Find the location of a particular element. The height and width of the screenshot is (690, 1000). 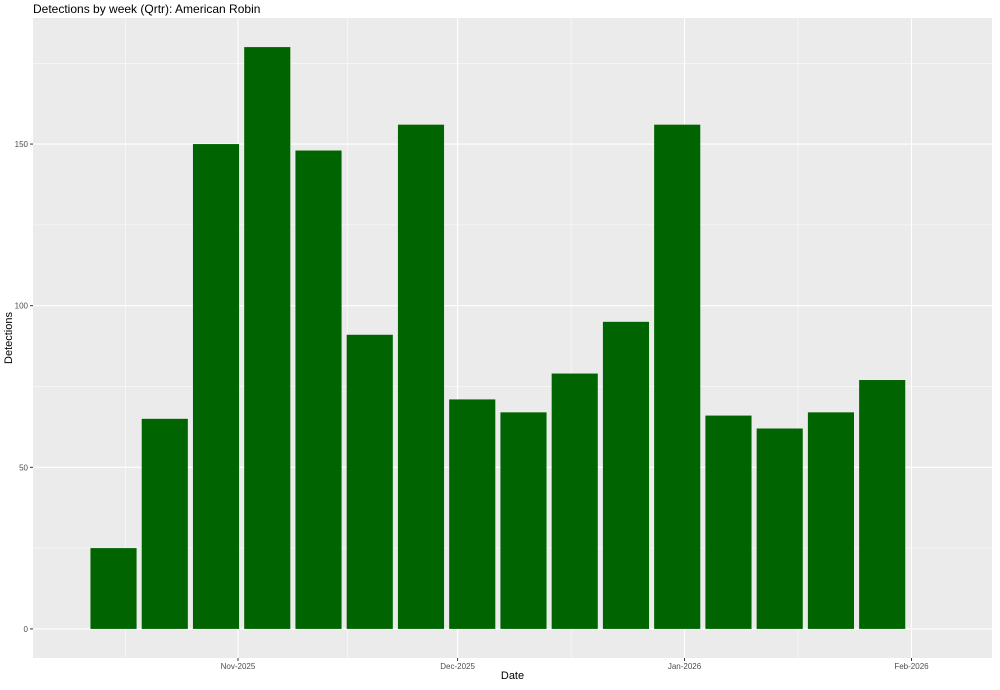

y-tick-label: 50 is located at coordinates (23, 467).